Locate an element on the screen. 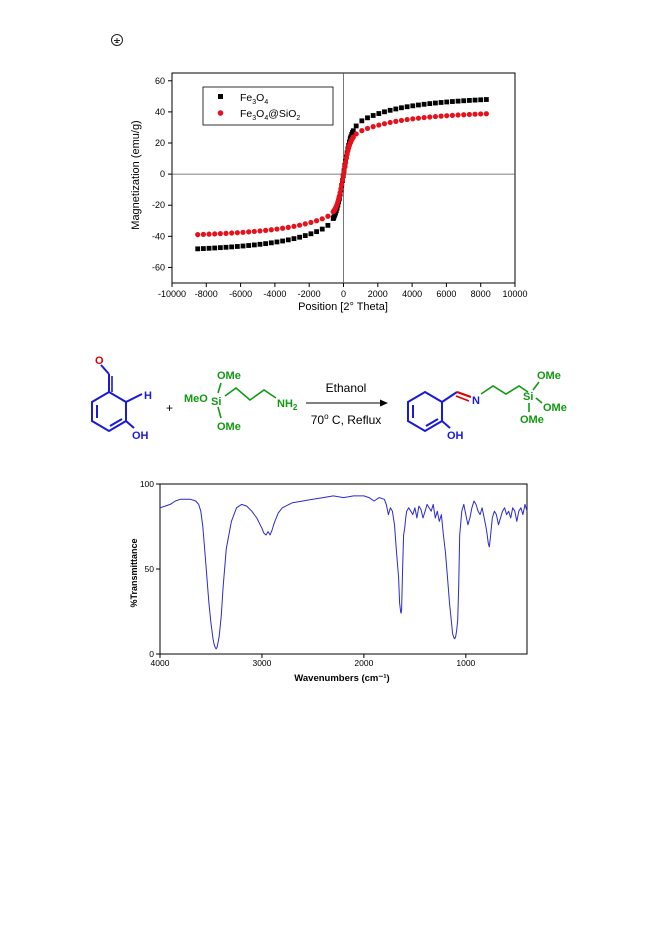 The width and height of the screenshot is (657, 936). mag-y-tick-label: 20 is located at coordinates (160, 143).